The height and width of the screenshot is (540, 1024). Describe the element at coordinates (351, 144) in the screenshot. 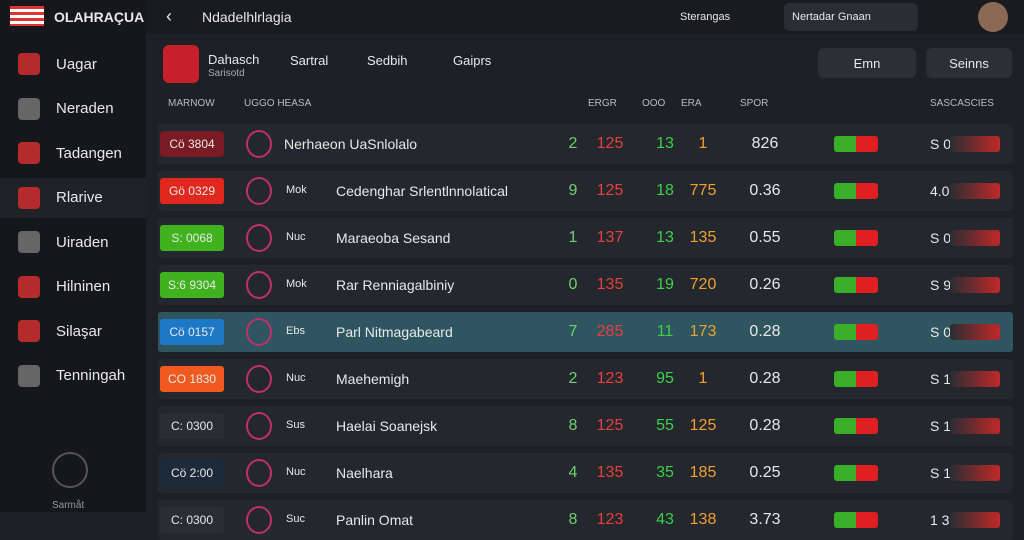

I see `team-name: Nerhaeon UaSnlolalo` at that location.